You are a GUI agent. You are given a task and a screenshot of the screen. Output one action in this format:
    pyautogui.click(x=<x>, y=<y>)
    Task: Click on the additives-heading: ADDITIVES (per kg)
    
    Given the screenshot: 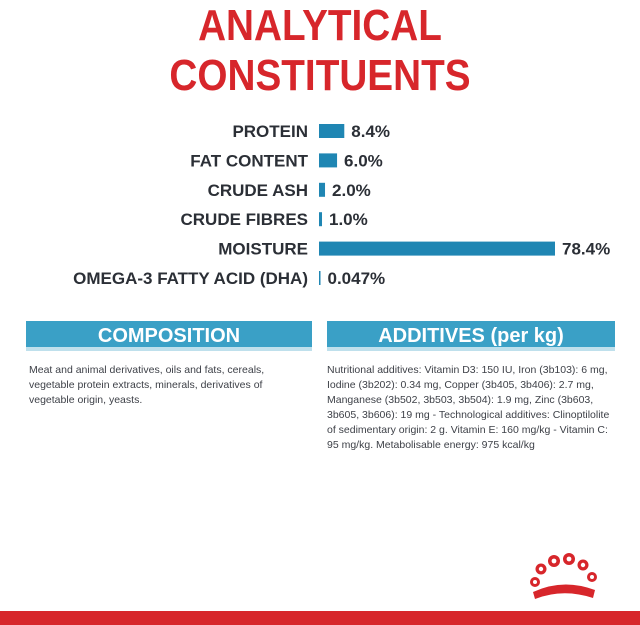 What is the action you would take?
    pyautogui.click(x=471, y=336)
    